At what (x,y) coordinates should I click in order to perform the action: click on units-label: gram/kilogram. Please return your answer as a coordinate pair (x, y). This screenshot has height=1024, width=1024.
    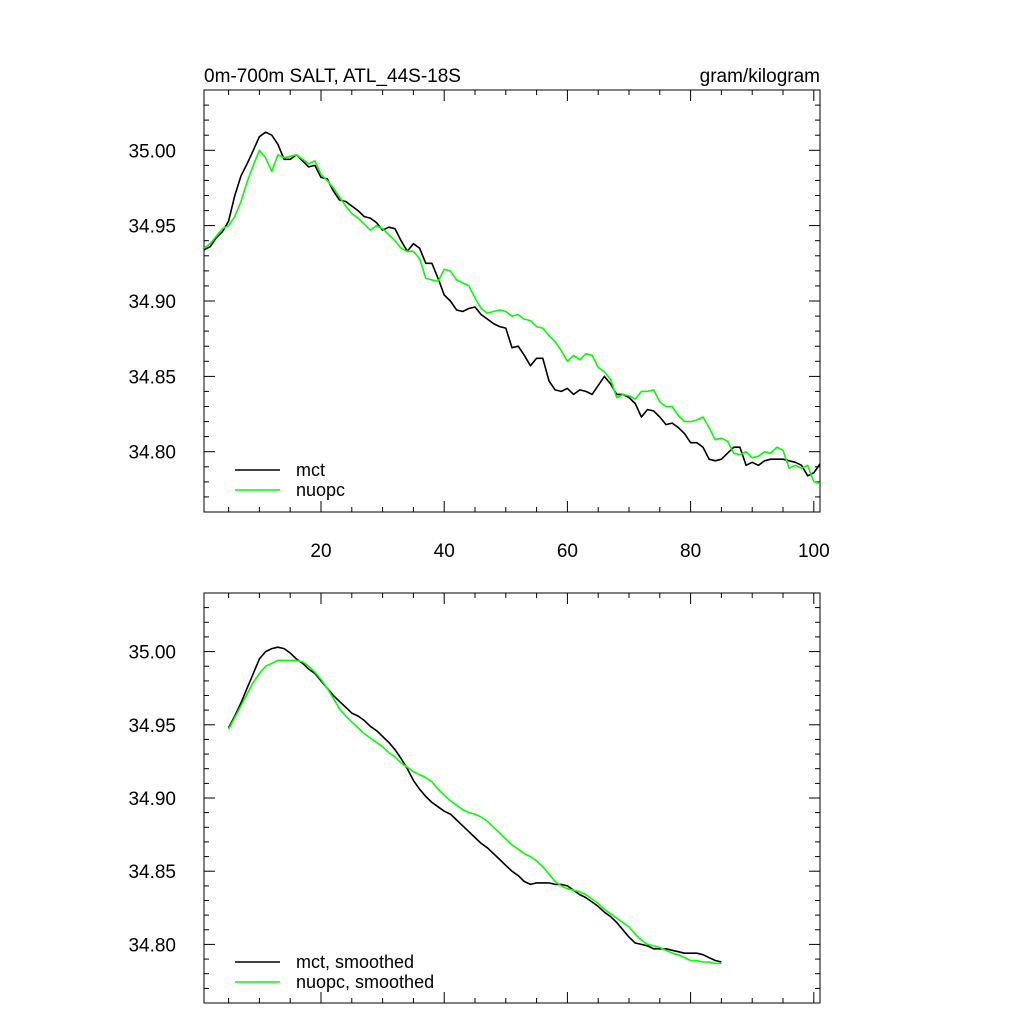
    Looking at the image, I should click on (760, 76).